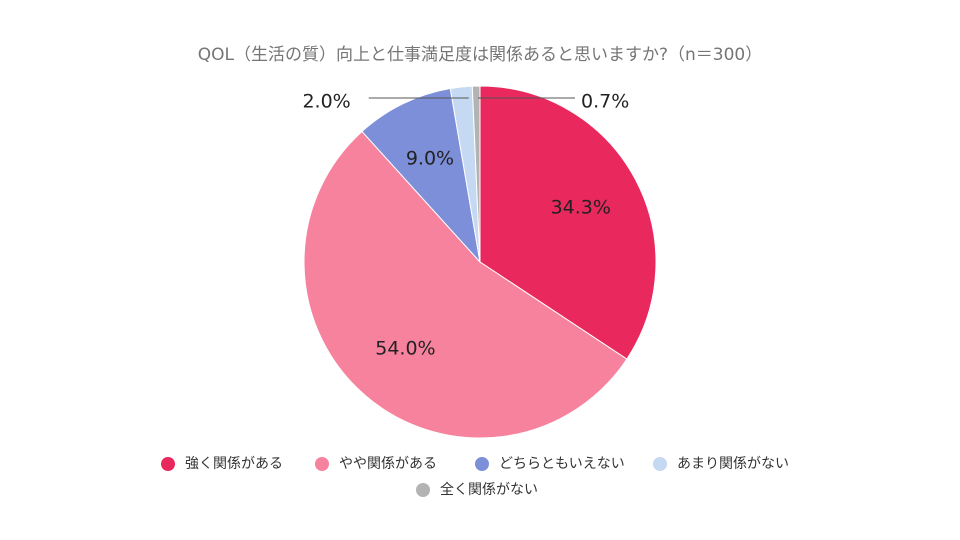 The height and width of the screenshot is (540, 960). I want to click on data-label: 2.0%, so click(326, 102).